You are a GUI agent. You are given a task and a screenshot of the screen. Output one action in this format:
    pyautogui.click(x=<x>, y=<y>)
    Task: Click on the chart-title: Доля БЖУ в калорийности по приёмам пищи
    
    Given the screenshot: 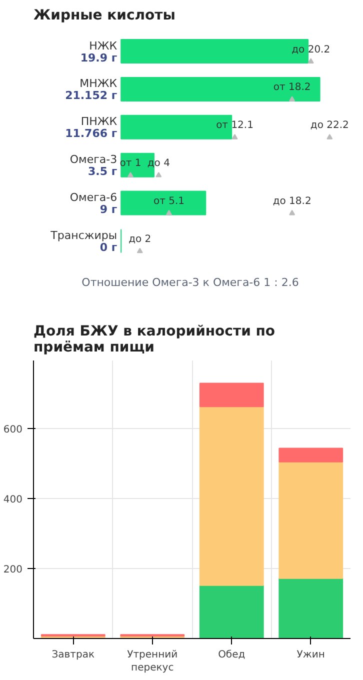 What is the action you would take?
    pyautogui.click(x=155, y=340)
    